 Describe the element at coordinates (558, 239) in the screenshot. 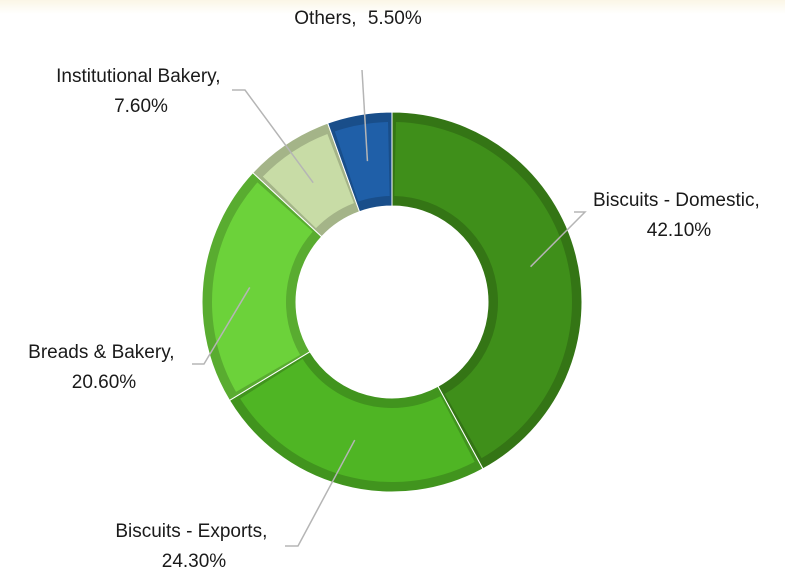

I see `leader-line-biscuits-domestic` at that location.